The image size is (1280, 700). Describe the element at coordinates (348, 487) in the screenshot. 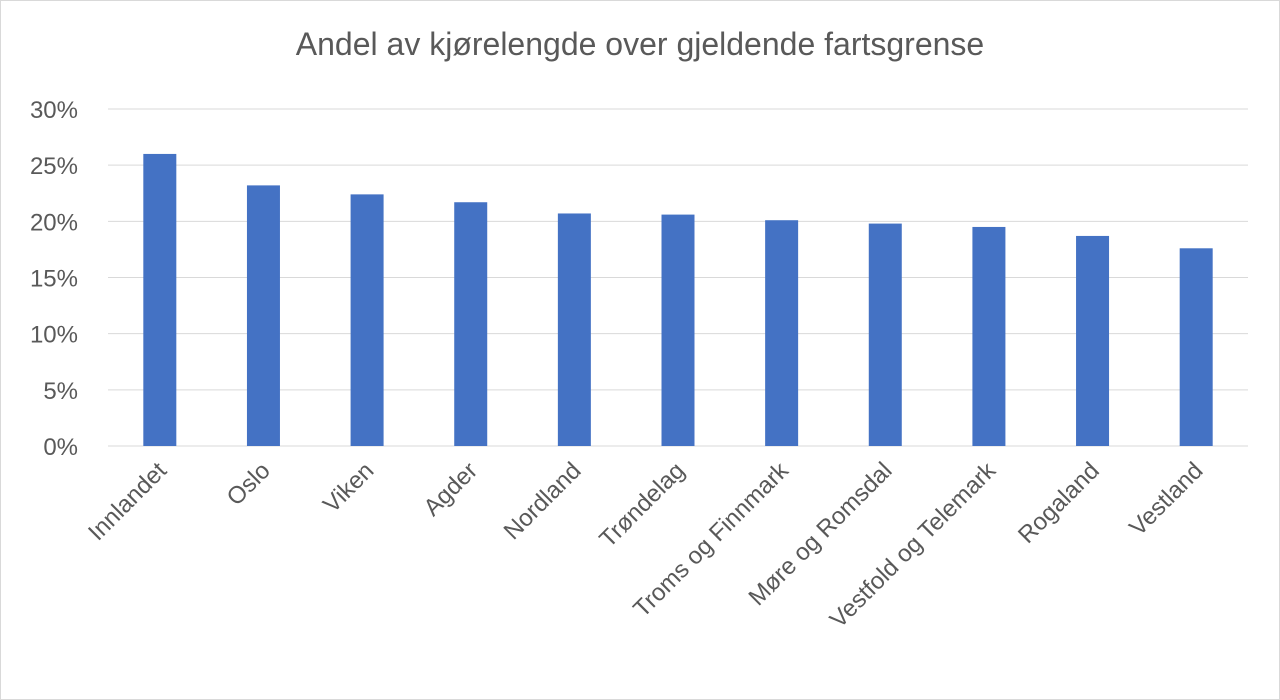

I see `x-tick-label: Viken` at that location.